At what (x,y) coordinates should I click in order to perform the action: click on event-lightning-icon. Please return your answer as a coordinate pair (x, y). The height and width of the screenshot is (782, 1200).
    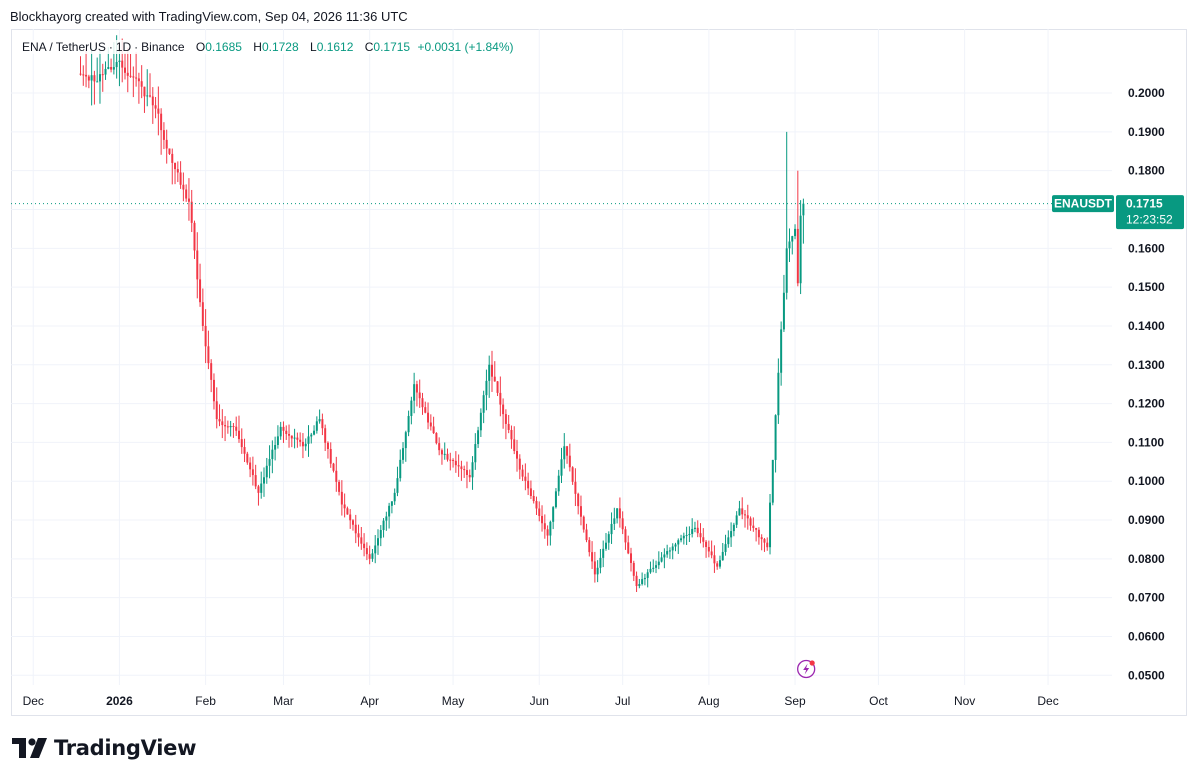
    Looking at the image, I should click on (806, 669).